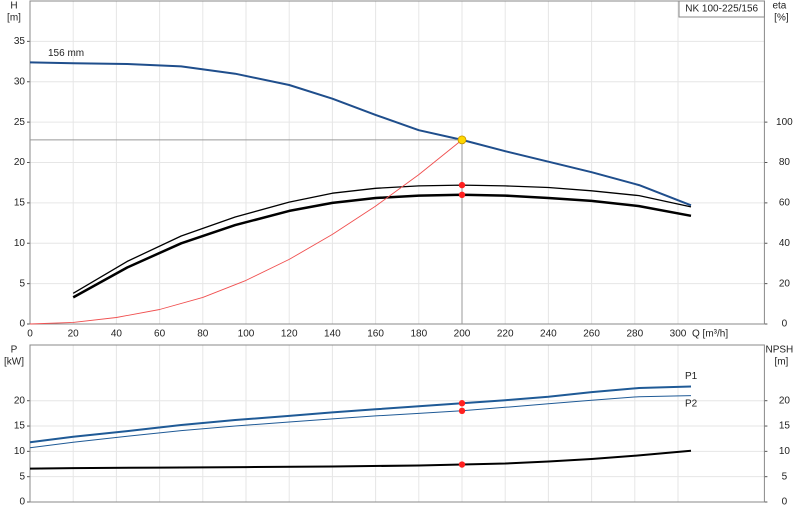 Image resolution: width=800 pixels, height=520 pixels. What do you see at coordinates (710, 334) in the screenshot?
I see `x-axis-title: Q [m³/h]` at bounding box center [710, 334].